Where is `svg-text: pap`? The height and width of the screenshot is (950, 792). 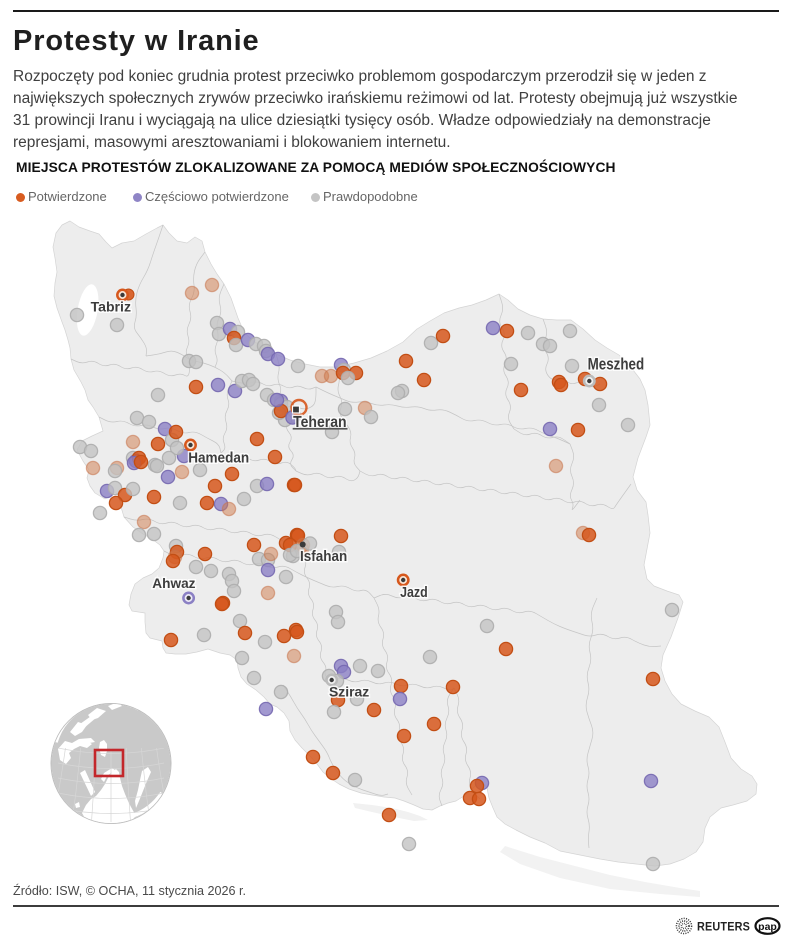
svg-text: pap is located at coordinates (767, 927).